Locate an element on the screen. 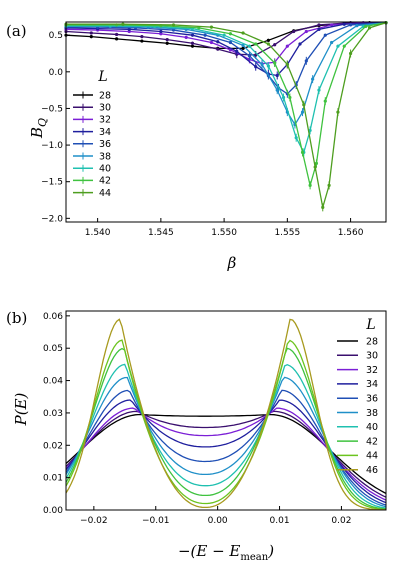 This screenshot has height=571, width=415. a-y-tick: 0.5 is located at coordinates (59, 36).